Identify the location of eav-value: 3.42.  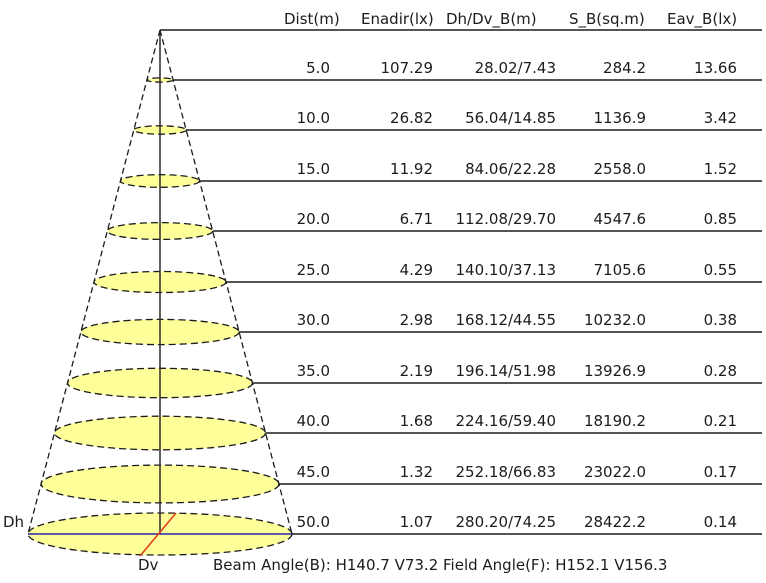
(720, 118).